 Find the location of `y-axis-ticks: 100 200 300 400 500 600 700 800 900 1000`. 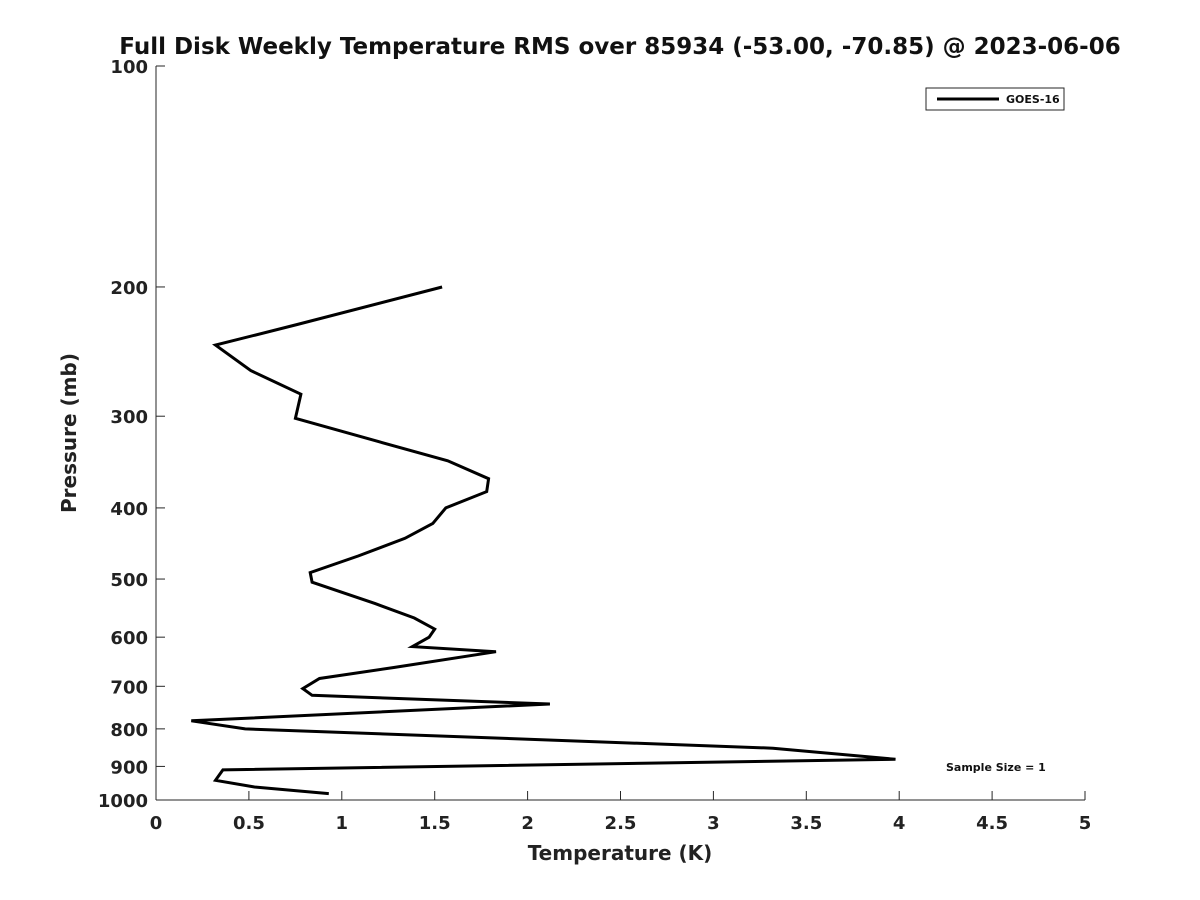

y-axis-ticks: 100 200 300 400 500 600 700 800 900 1000 is located at coordinates (131, 434).